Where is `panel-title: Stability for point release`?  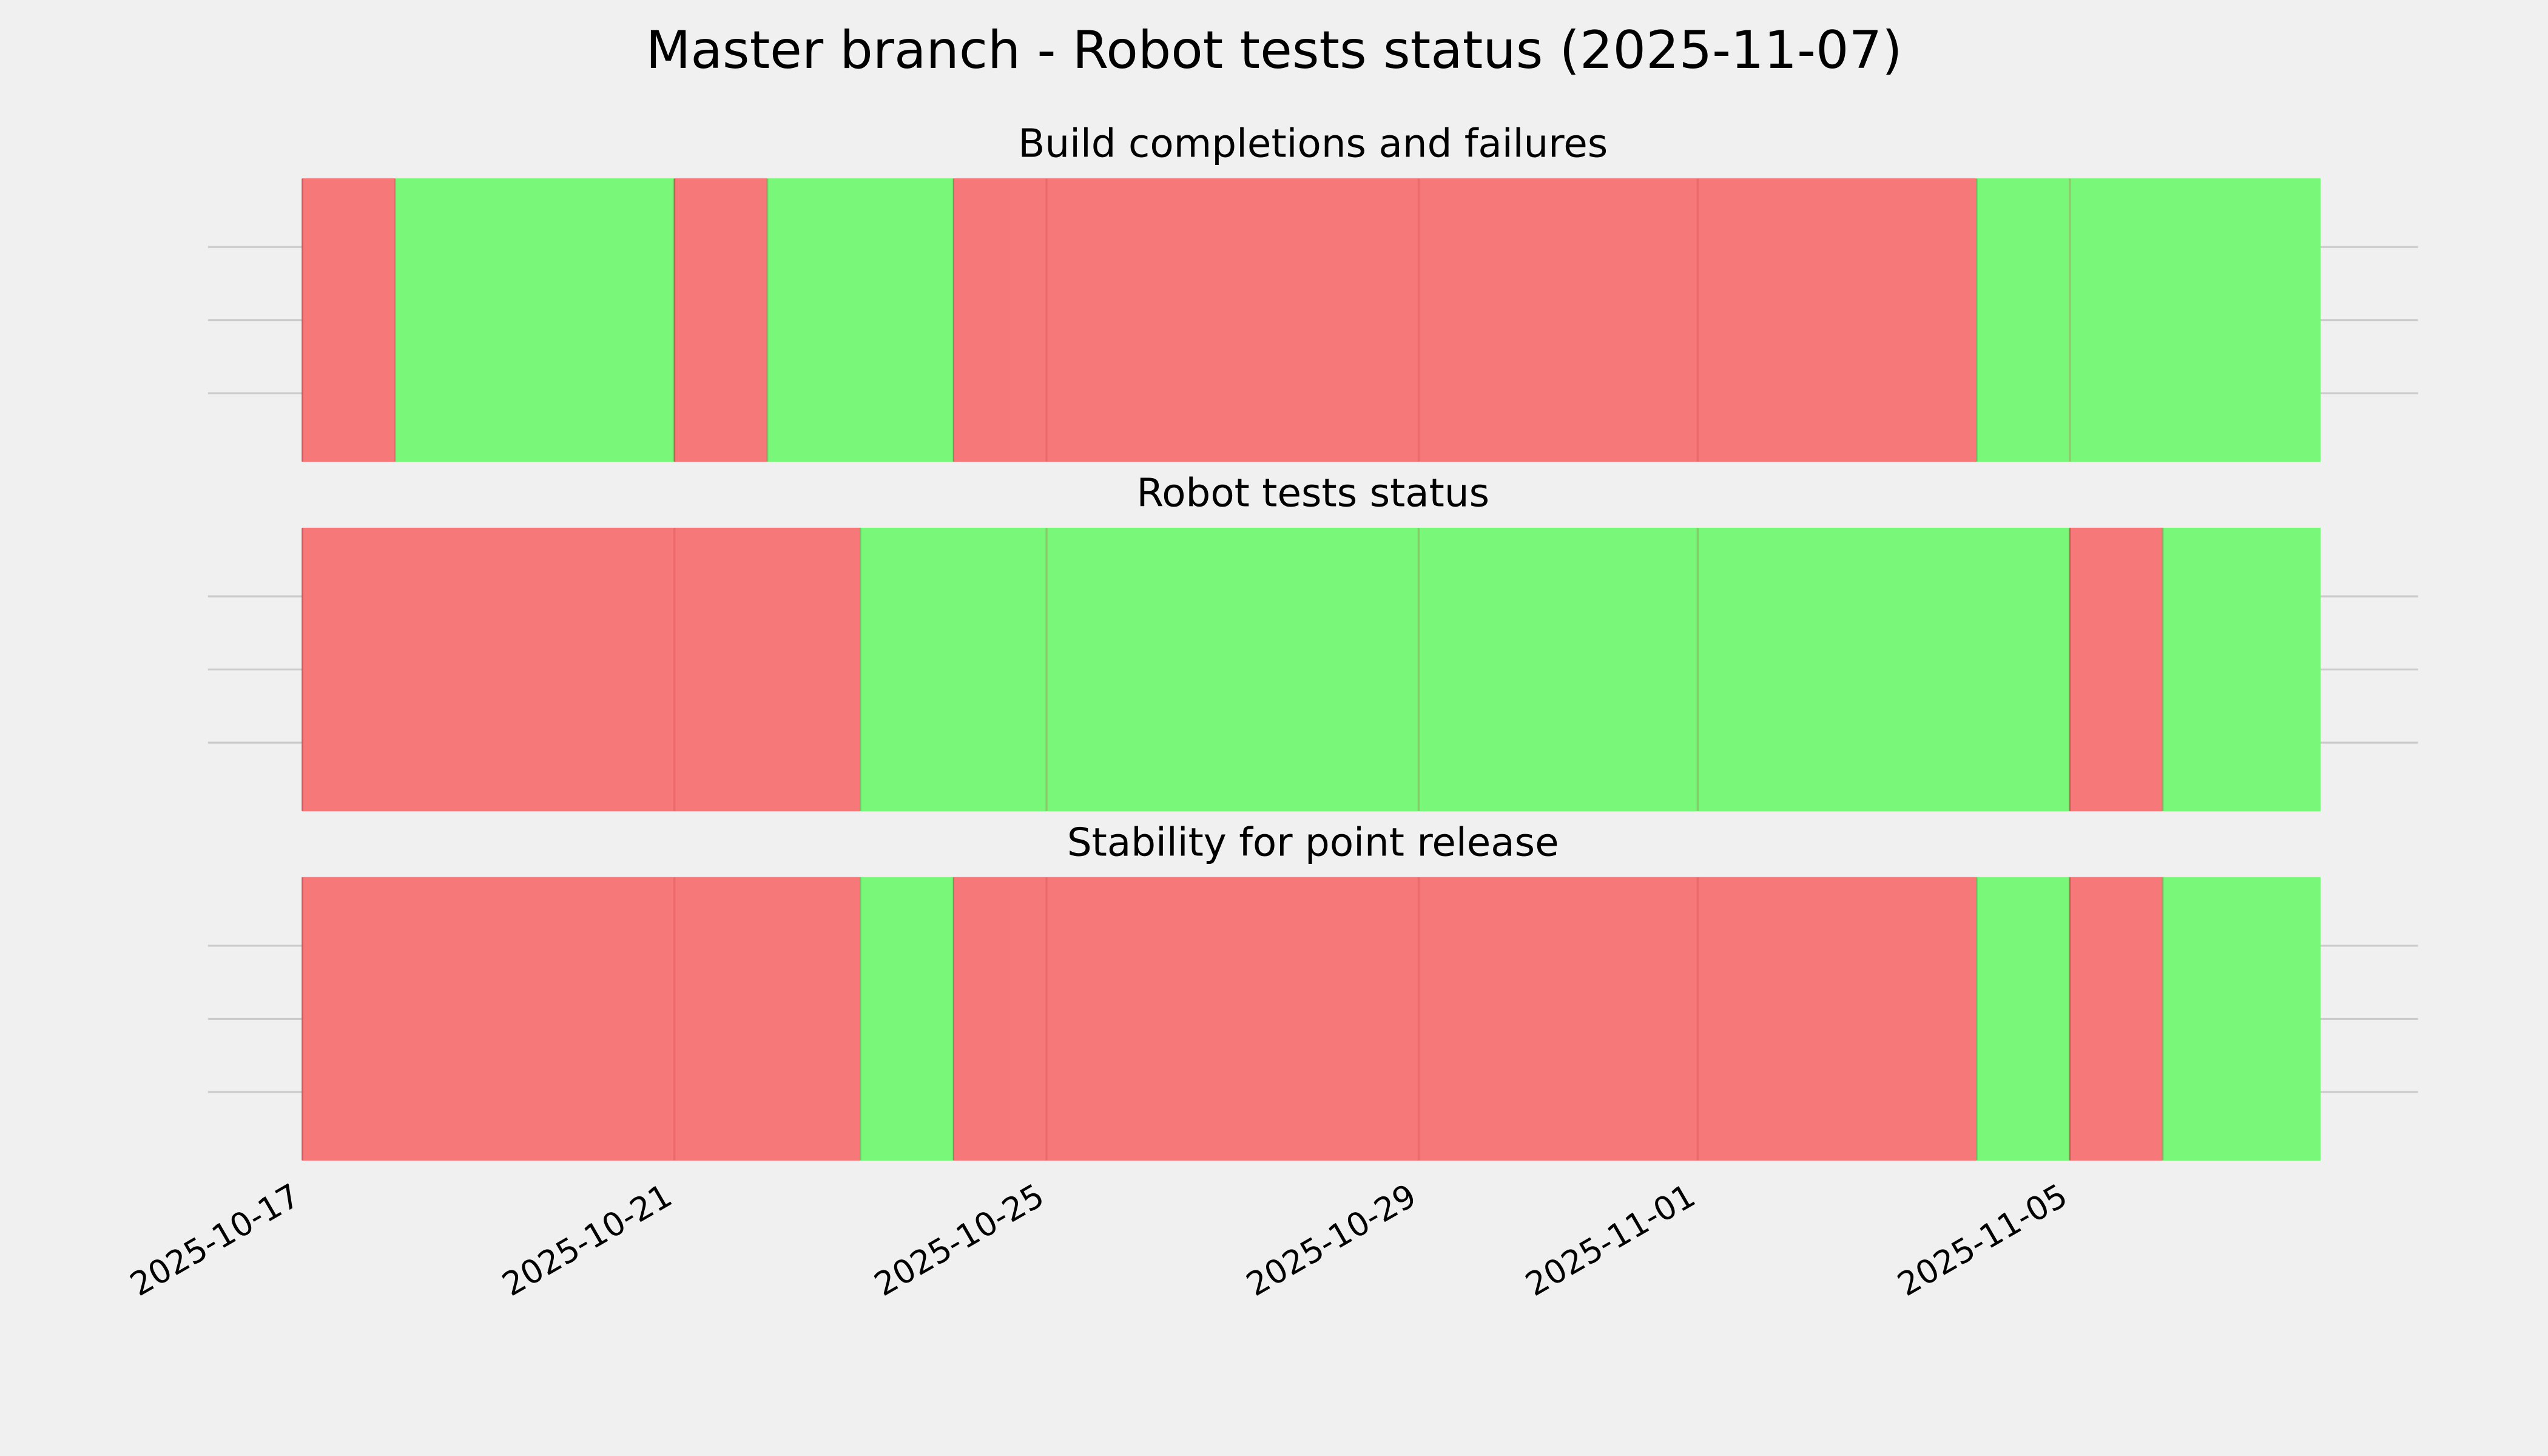 panel-title: Stability for point release is located at coordinates (1313, 842).